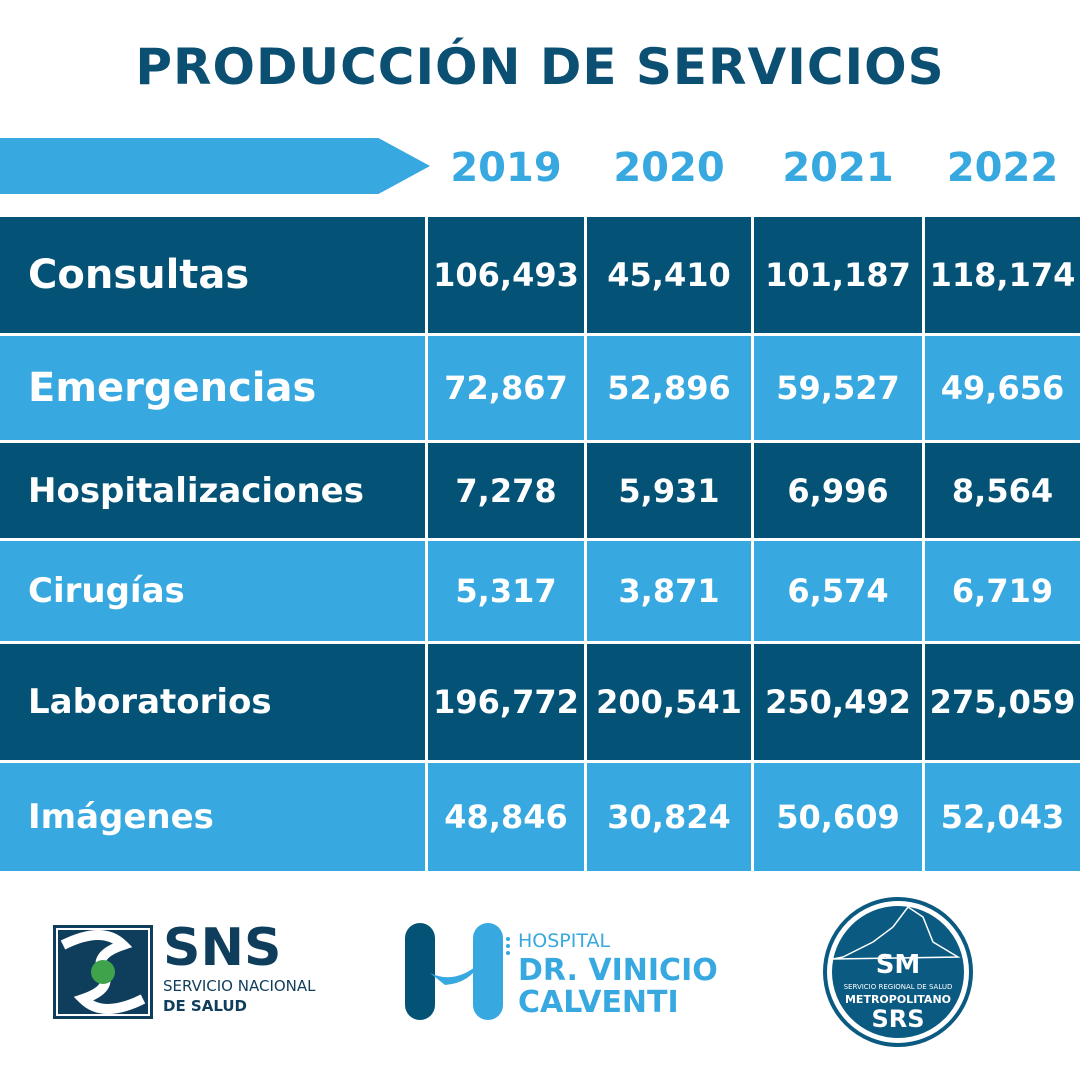 This screenshot has height=1080, width=1080. I want to click on row-label: Imágenes, so click(212, 817).